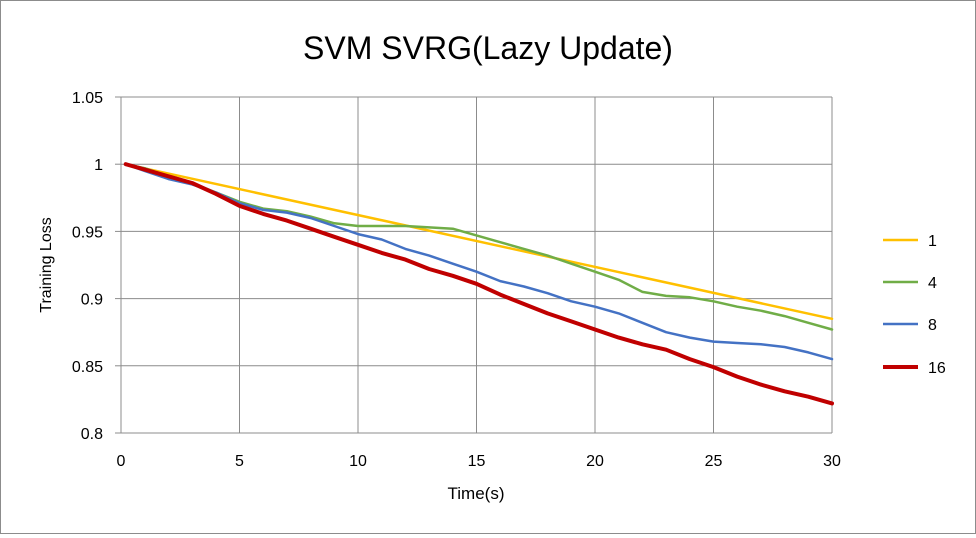 This screenshot has height=538, width=976. I want to click on x-tick-label: 10, so click(358, 461).